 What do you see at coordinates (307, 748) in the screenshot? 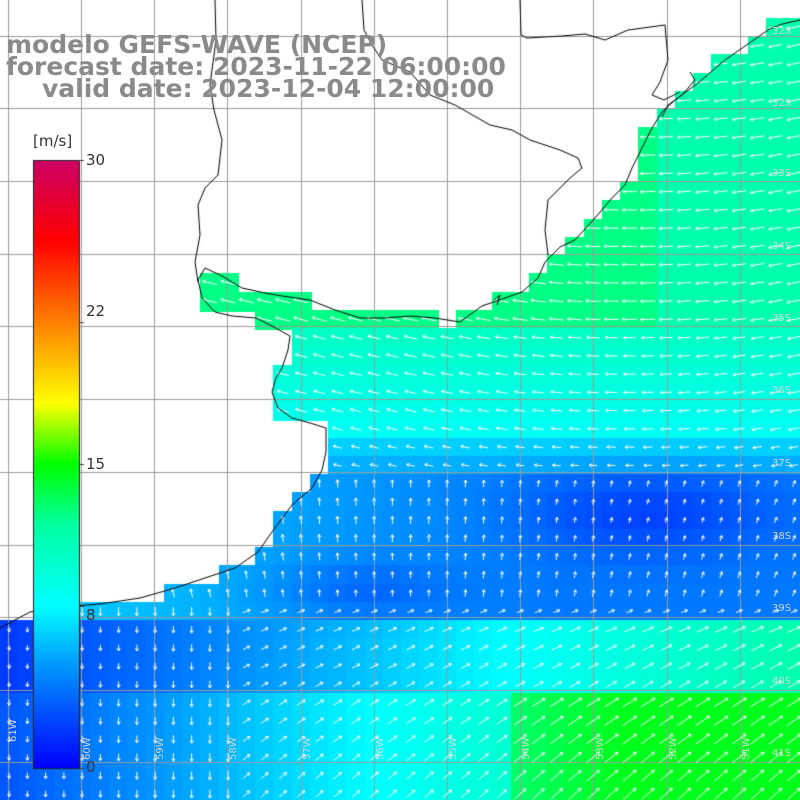
I see `lon-label: 57W` at bounding box center [307, 748].